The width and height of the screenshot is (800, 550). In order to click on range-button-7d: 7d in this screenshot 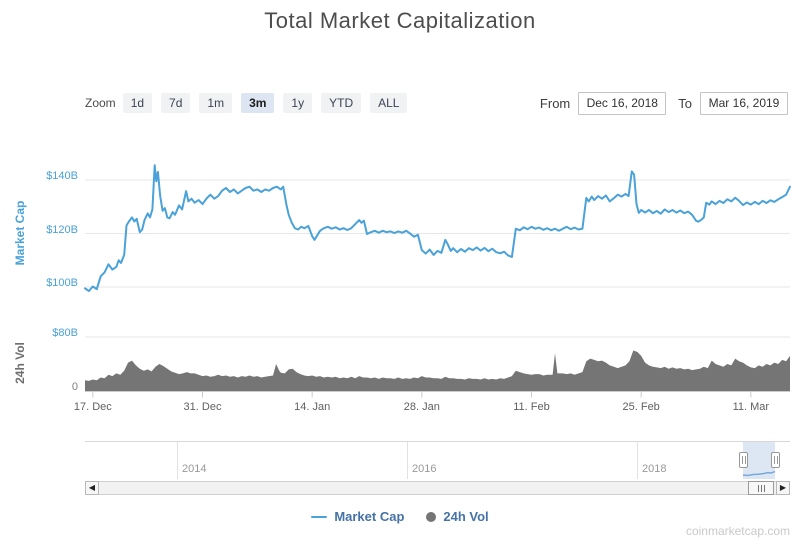, I will do `click(176, 103)`.